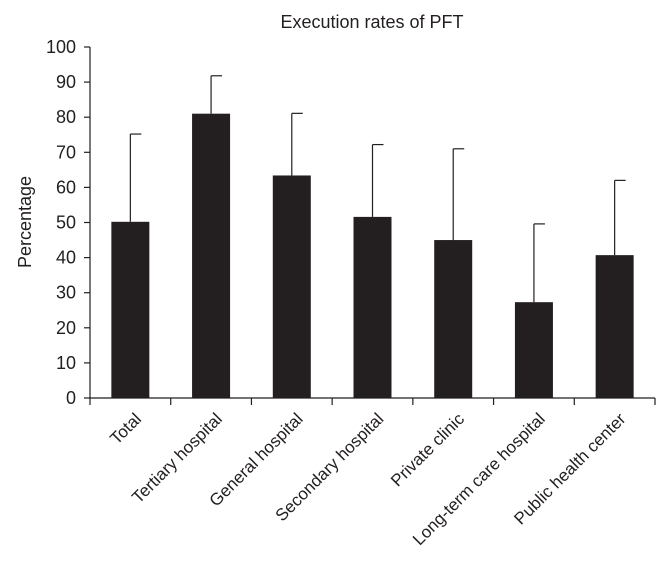 The image size is (662, 581). I want to click on x-tick-label: Total, so click(125, 428).